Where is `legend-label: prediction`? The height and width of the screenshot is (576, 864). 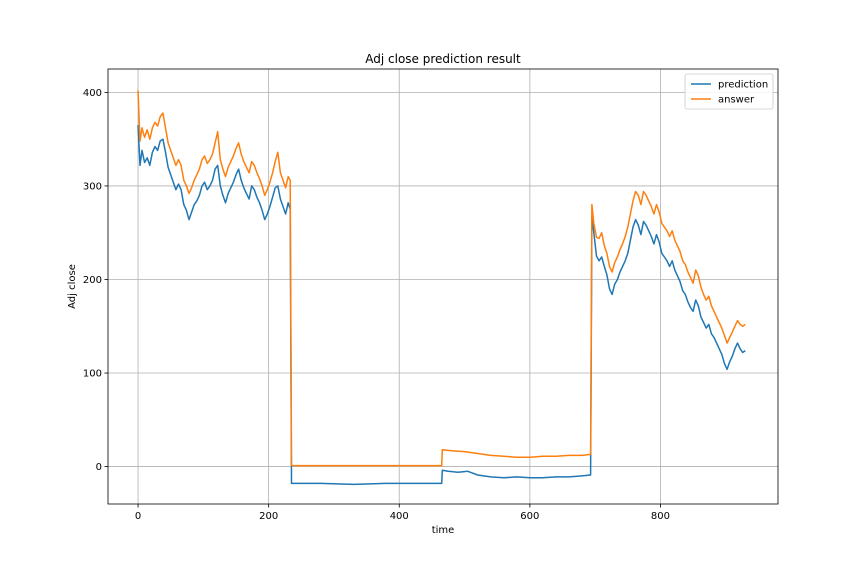 legend-label: prediction is located at coordinates (743, 85).